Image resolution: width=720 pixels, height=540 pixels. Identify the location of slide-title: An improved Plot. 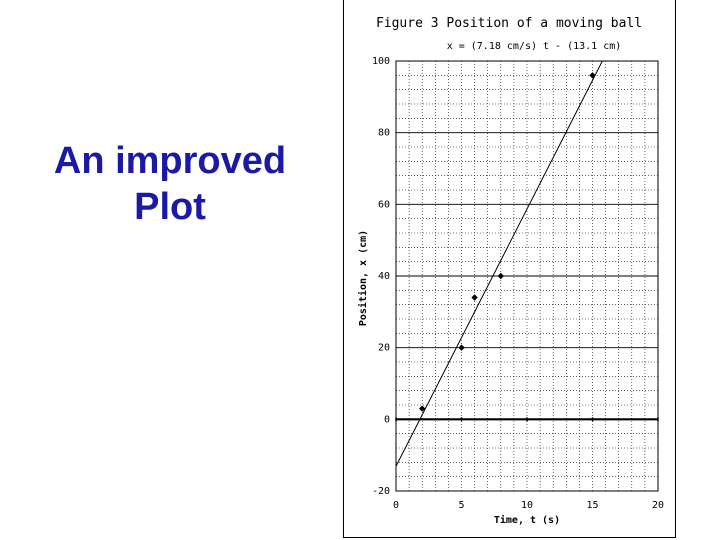
(170, 184).